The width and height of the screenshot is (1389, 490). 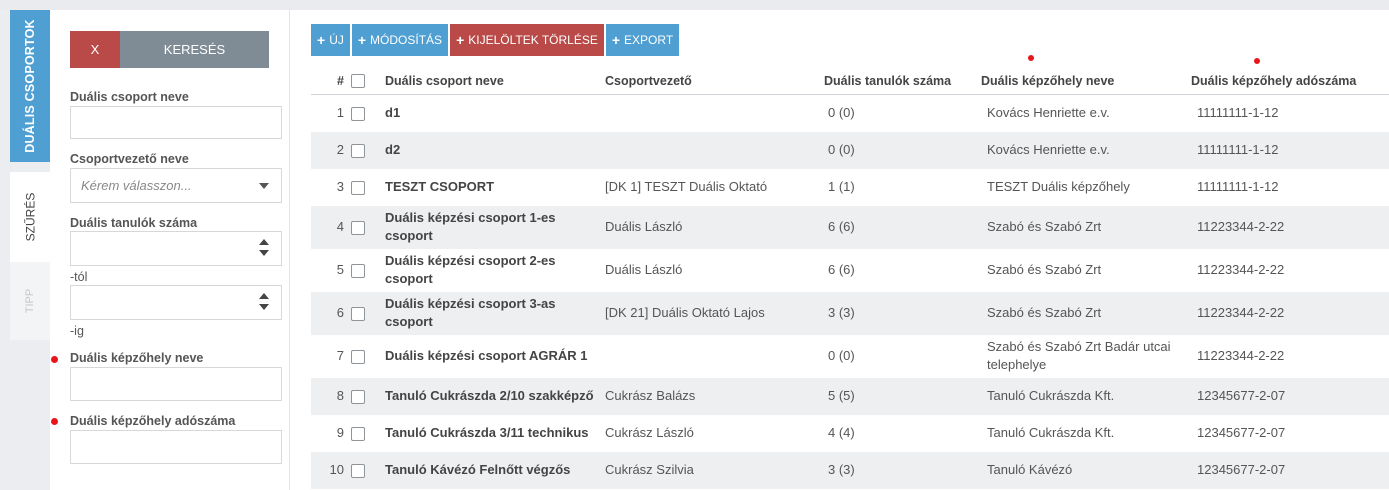 I want to click on chevron-down-icon, so click(x=264, y=185).